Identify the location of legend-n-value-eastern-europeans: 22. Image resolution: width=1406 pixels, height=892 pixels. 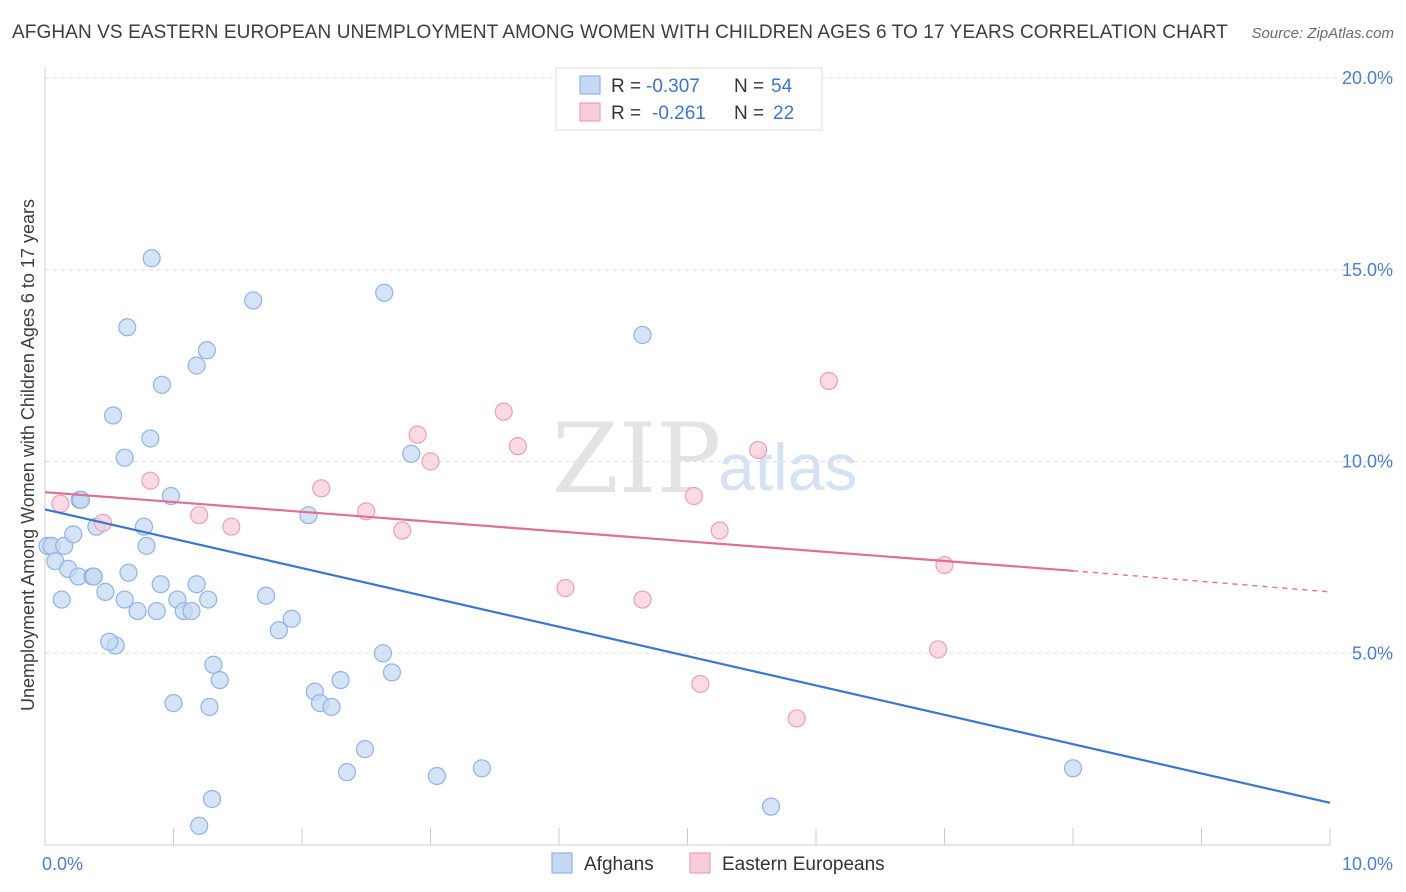
(783, 113).